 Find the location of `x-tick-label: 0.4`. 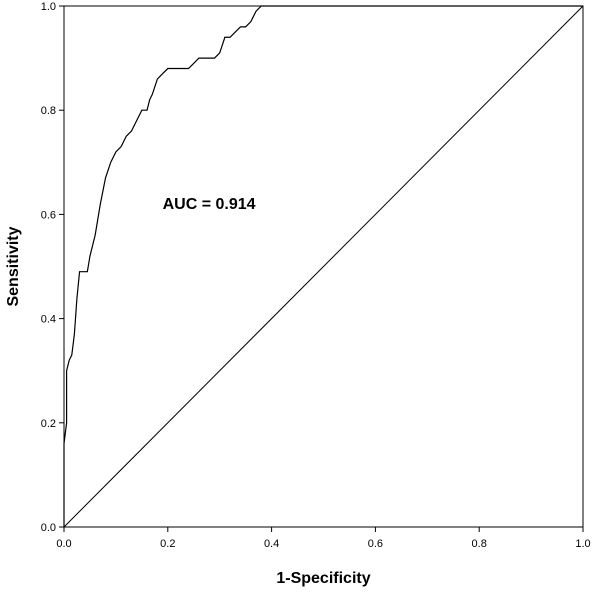

x-tick-label: 0.4 is located at coordinates (271, 544).